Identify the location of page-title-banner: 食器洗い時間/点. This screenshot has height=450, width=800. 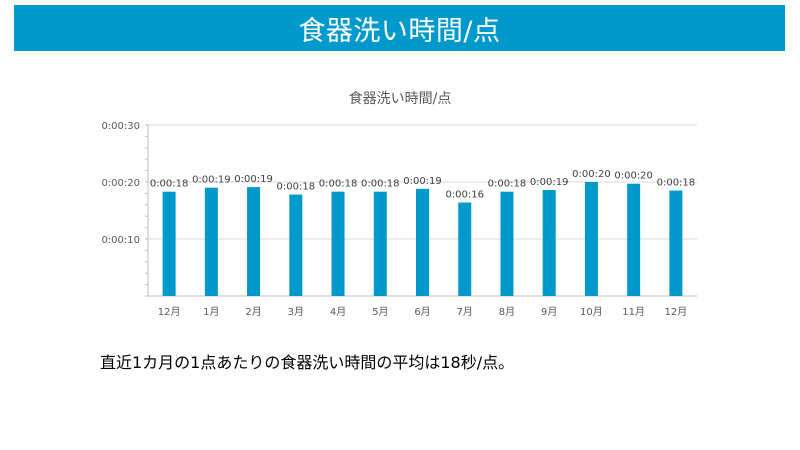
(399, 28).